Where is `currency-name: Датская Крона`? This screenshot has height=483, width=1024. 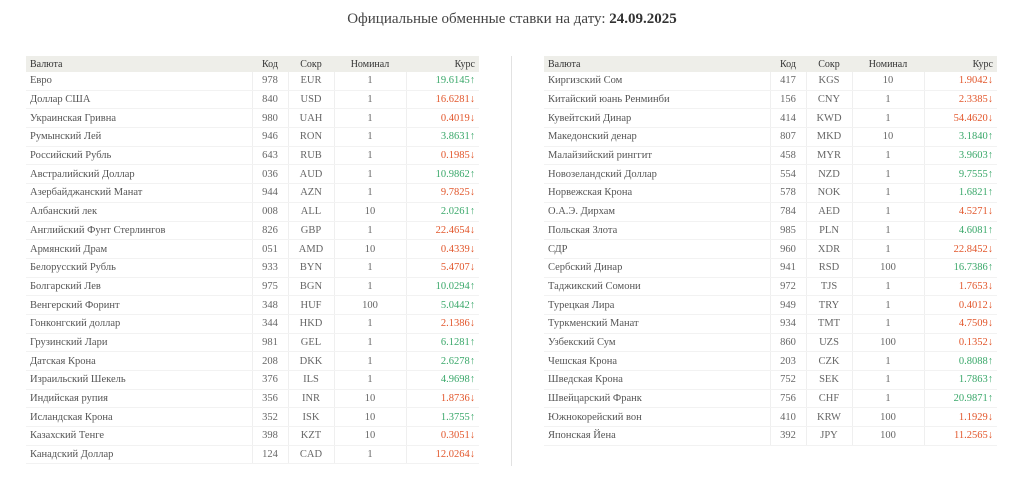
currency-name: Датская Крона is located at coordinates (139, 361).